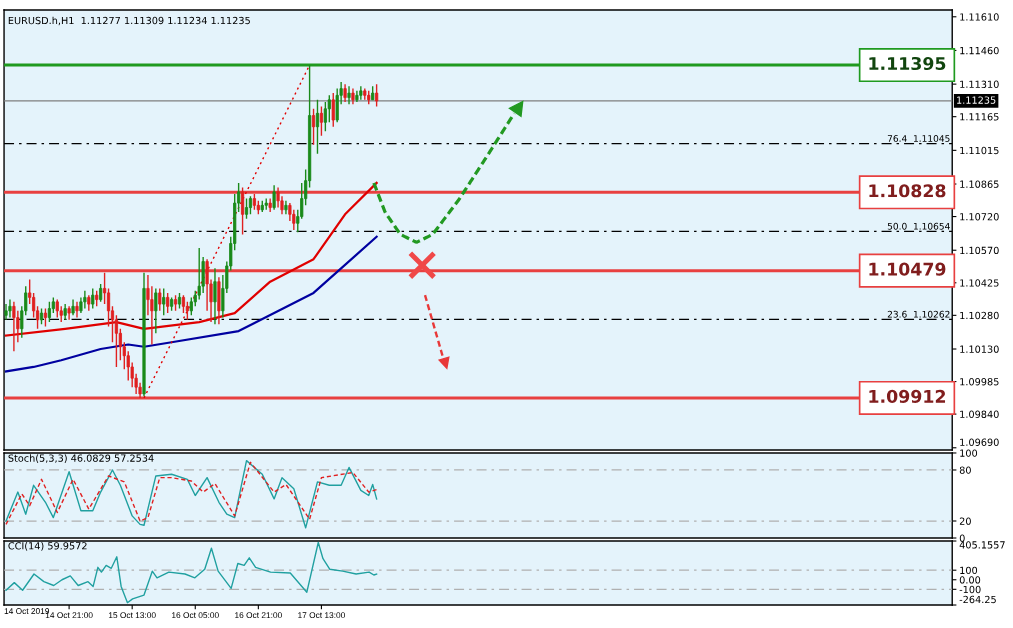 This screenshot has width=1013, height=628. Describe the element at coordinates (979, 217) in the screenshot. I see `y-tick-label: 1.10720` at that location.